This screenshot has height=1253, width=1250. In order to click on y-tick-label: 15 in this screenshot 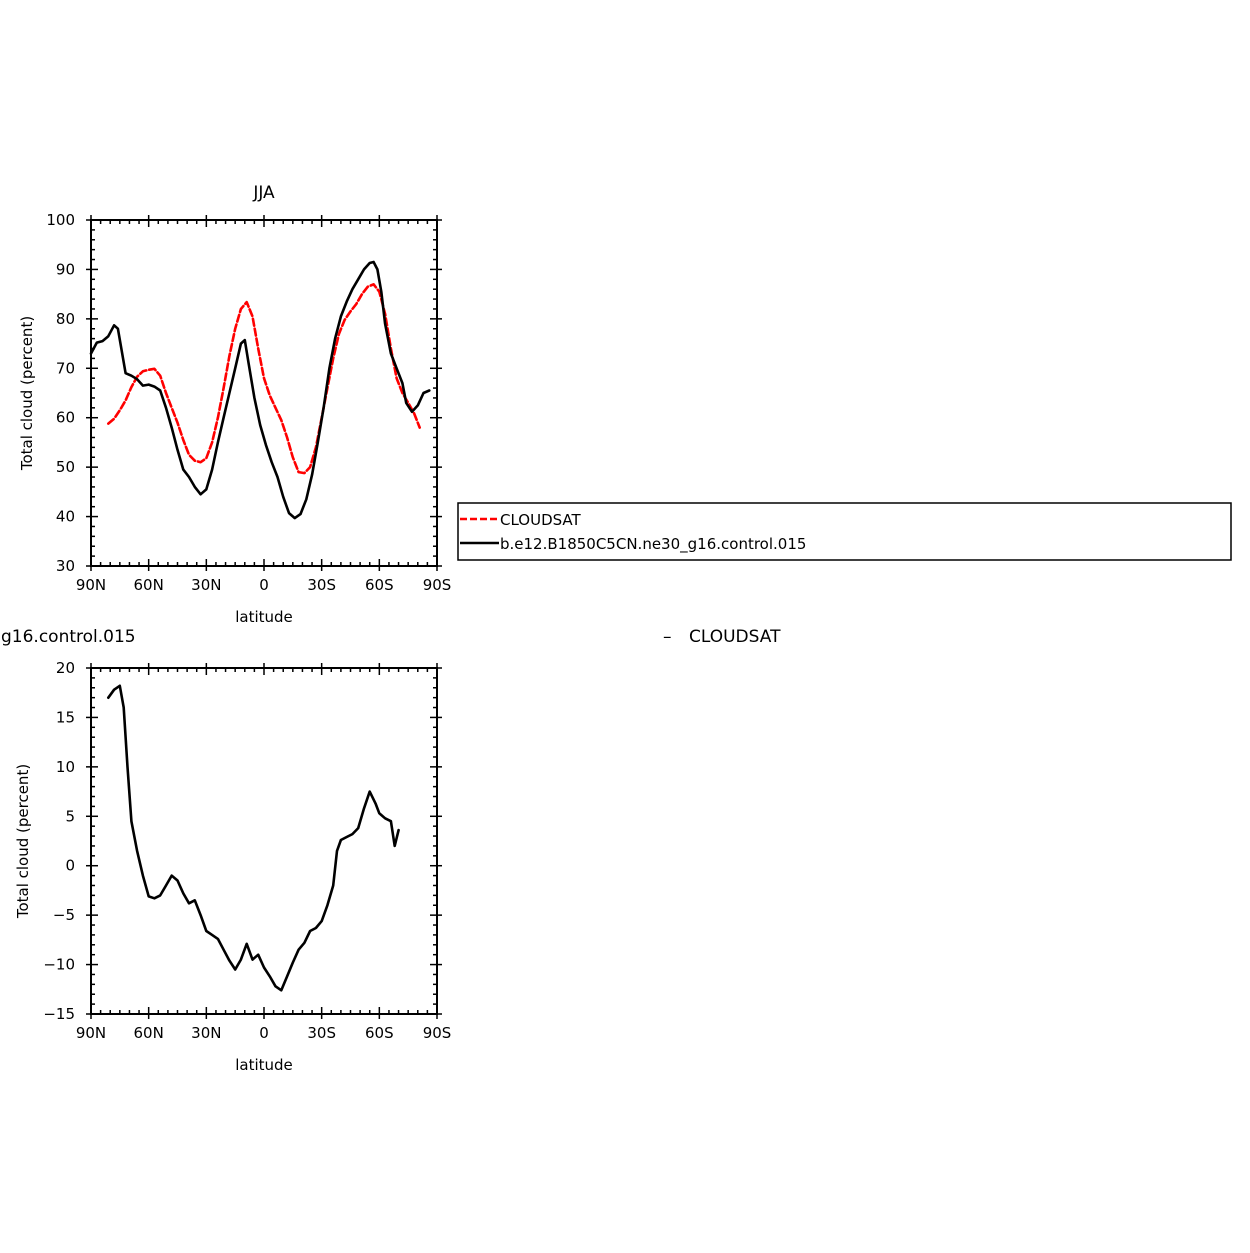, I will do `click(65, 717)`.